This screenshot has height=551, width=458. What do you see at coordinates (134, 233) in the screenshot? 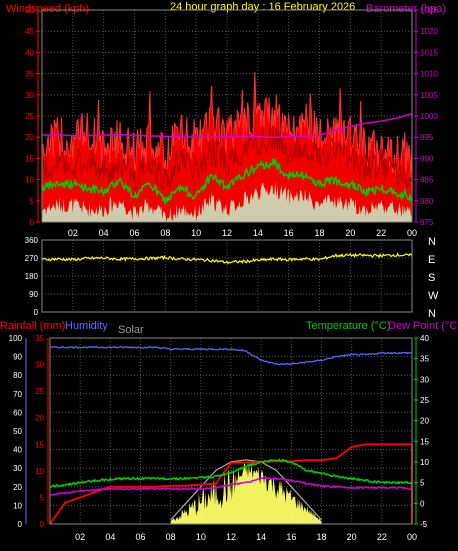
I see `wind-xtick-06: 06` at bounding box center [134, 233].